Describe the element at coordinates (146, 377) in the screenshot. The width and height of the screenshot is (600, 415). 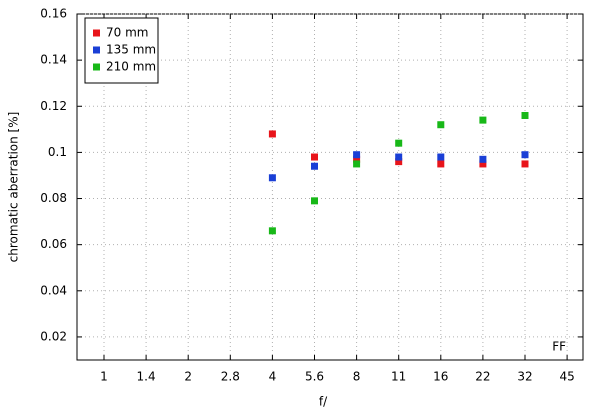
I see `x-tick-label: 1.4` at that location.